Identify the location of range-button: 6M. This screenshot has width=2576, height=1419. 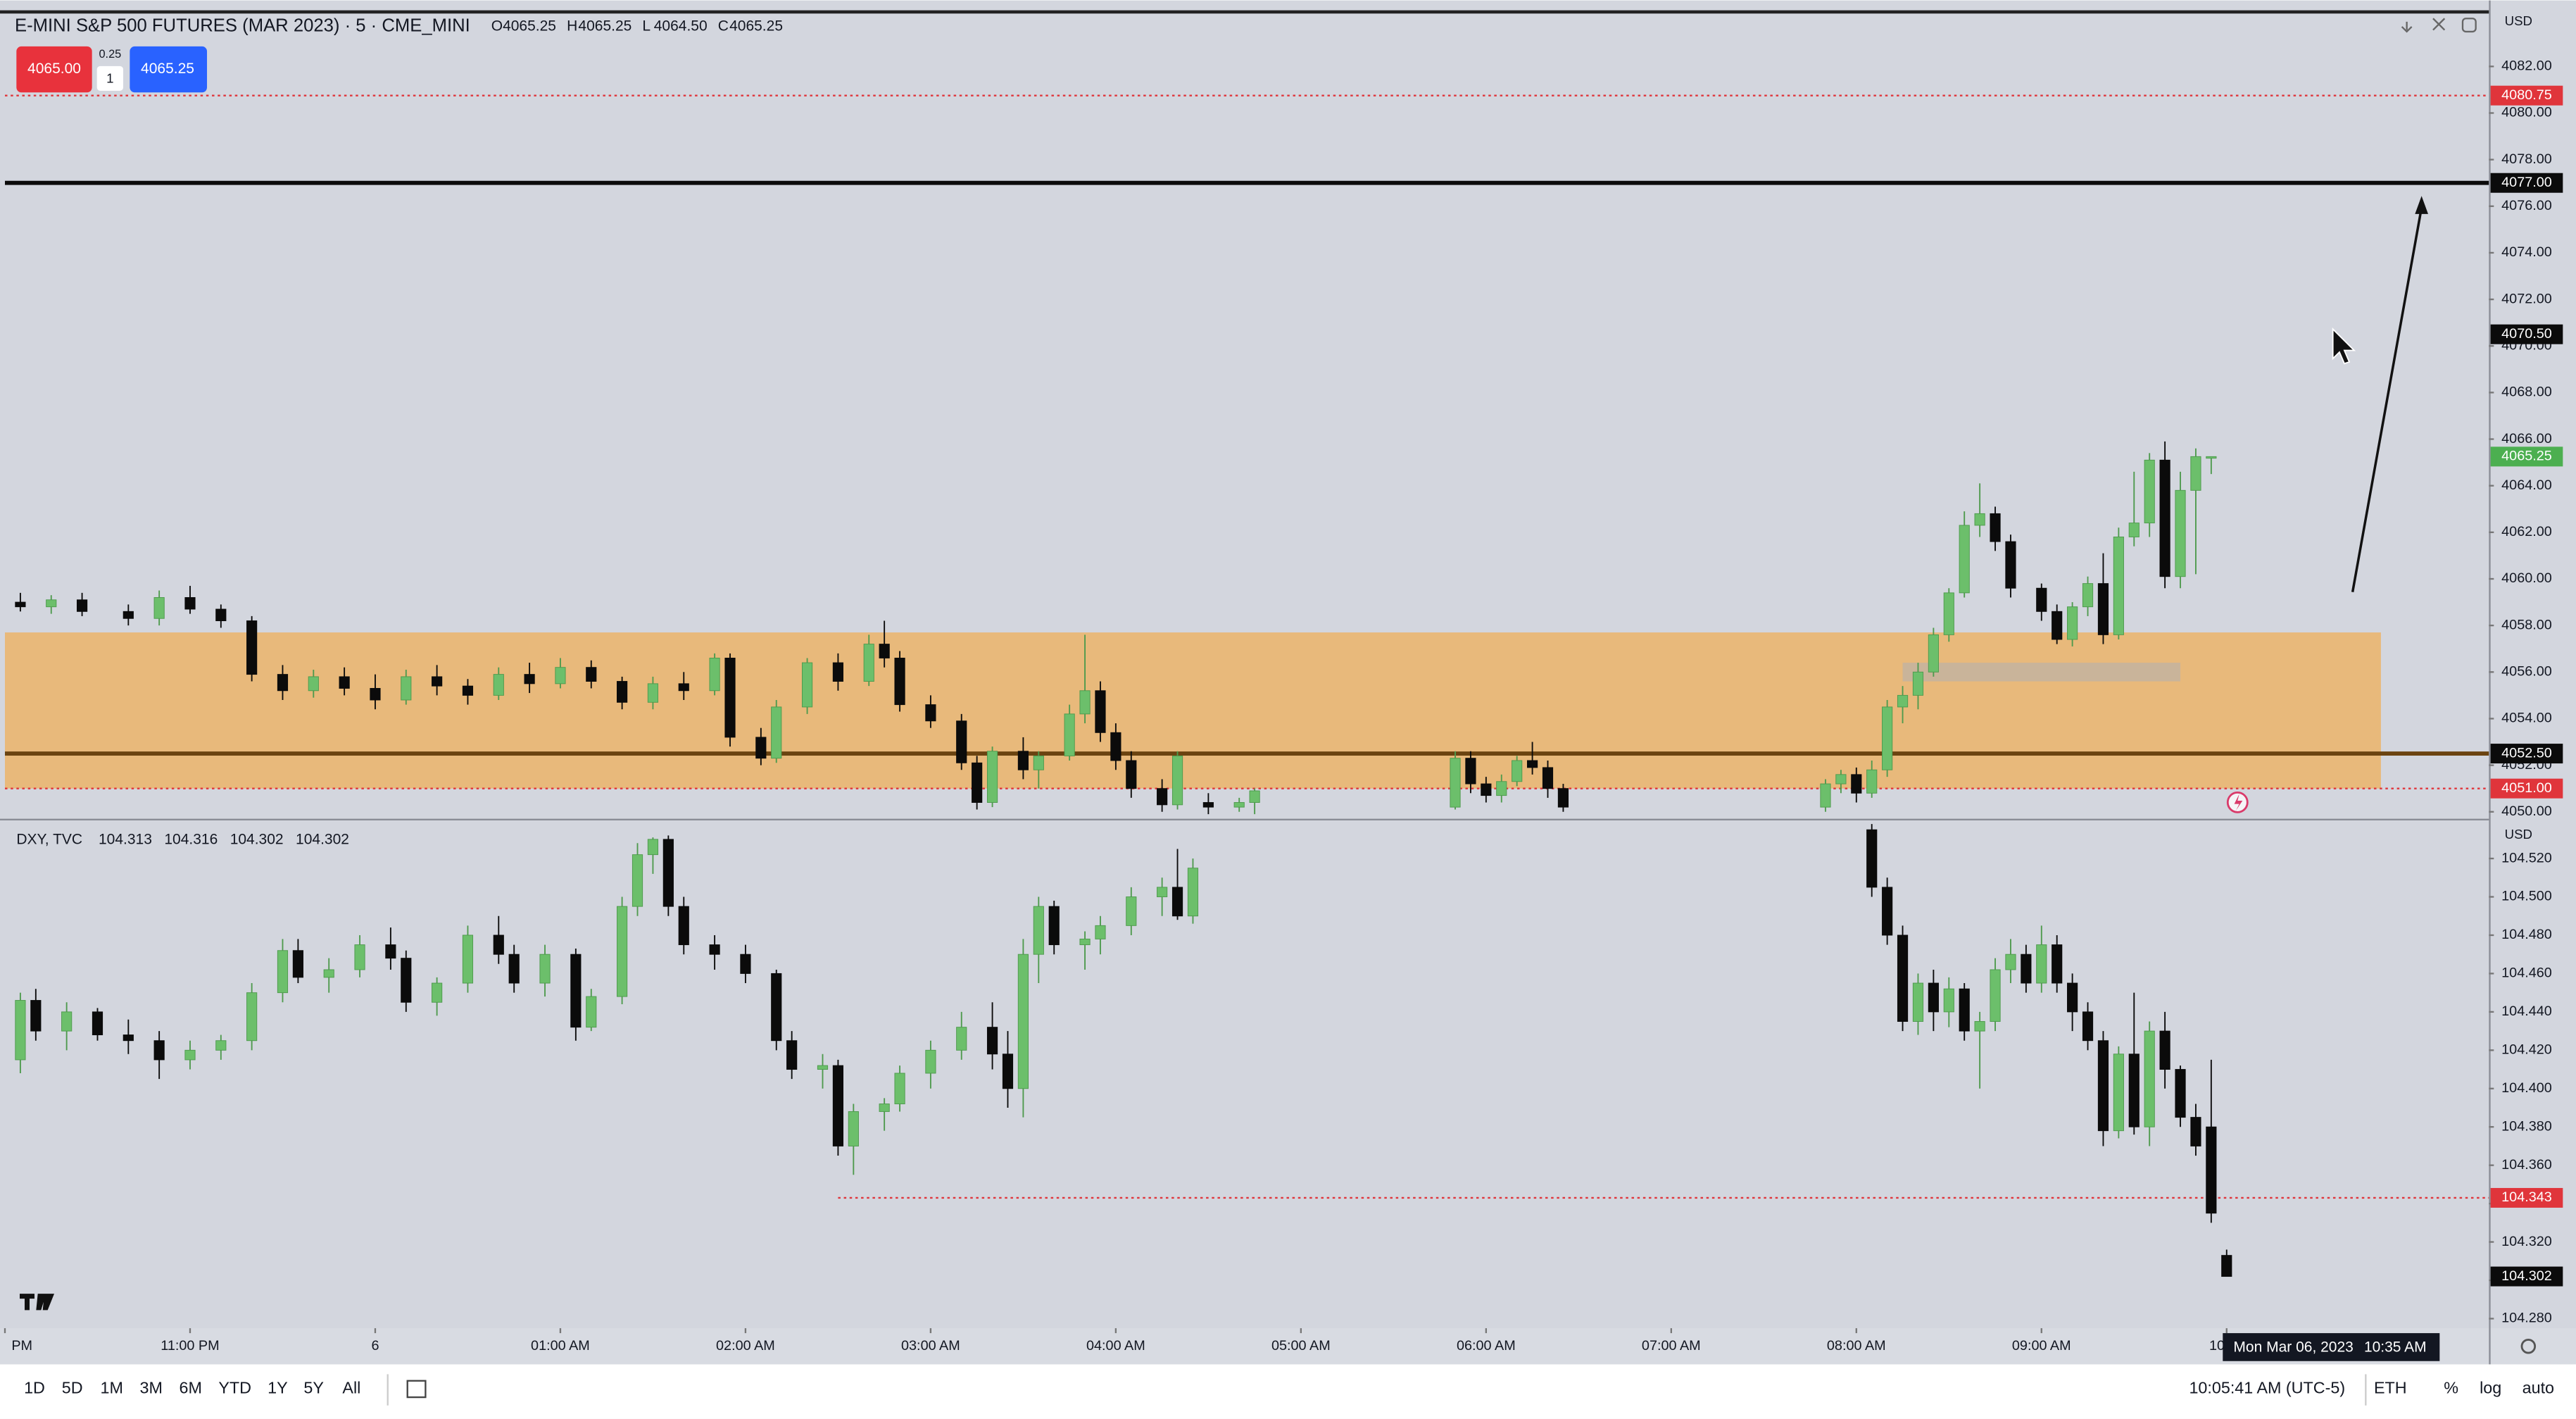
(190, 1388).